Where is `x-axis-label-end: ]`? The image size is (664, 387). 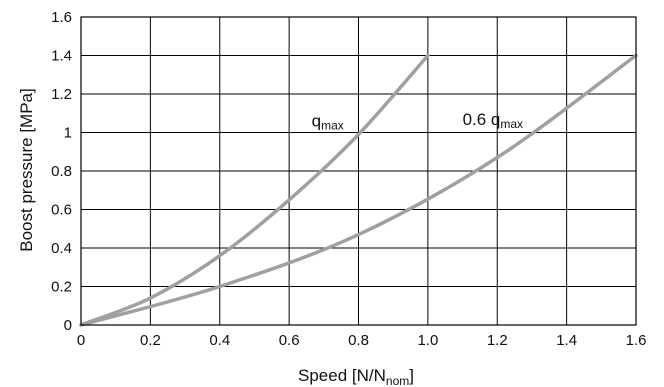
x-axis-label-end: ] is located at coordinates (411, 375).